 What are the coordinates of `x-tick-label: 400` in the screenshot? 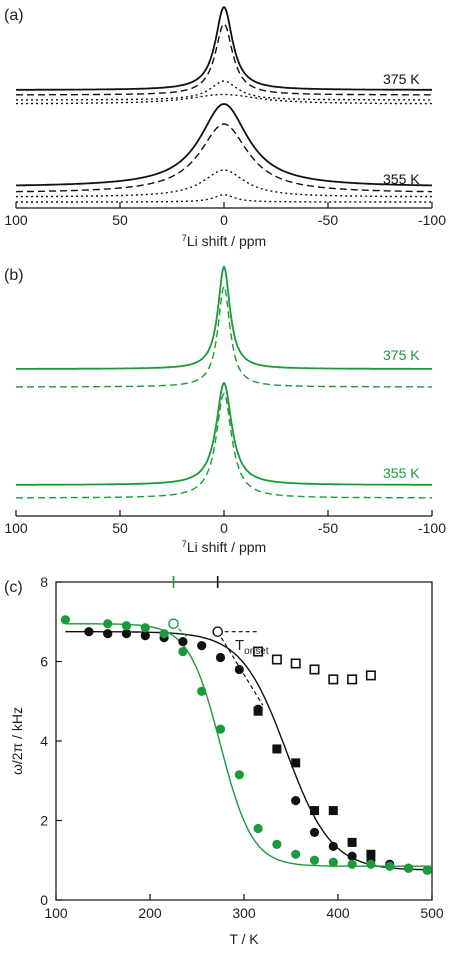 It's located at (338, 913).